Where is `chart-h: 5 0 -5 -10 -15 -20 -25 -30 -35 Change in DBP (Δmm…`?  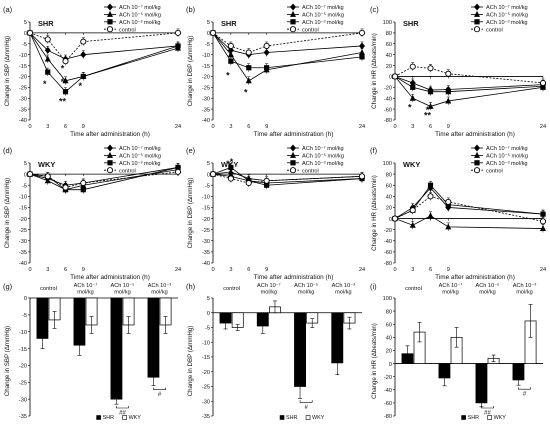
chart-h: 5 0 -5 -10 -15 -20 -25 -30 -35 Change in DBP (Δmm… is located at coordinates (274, 351).